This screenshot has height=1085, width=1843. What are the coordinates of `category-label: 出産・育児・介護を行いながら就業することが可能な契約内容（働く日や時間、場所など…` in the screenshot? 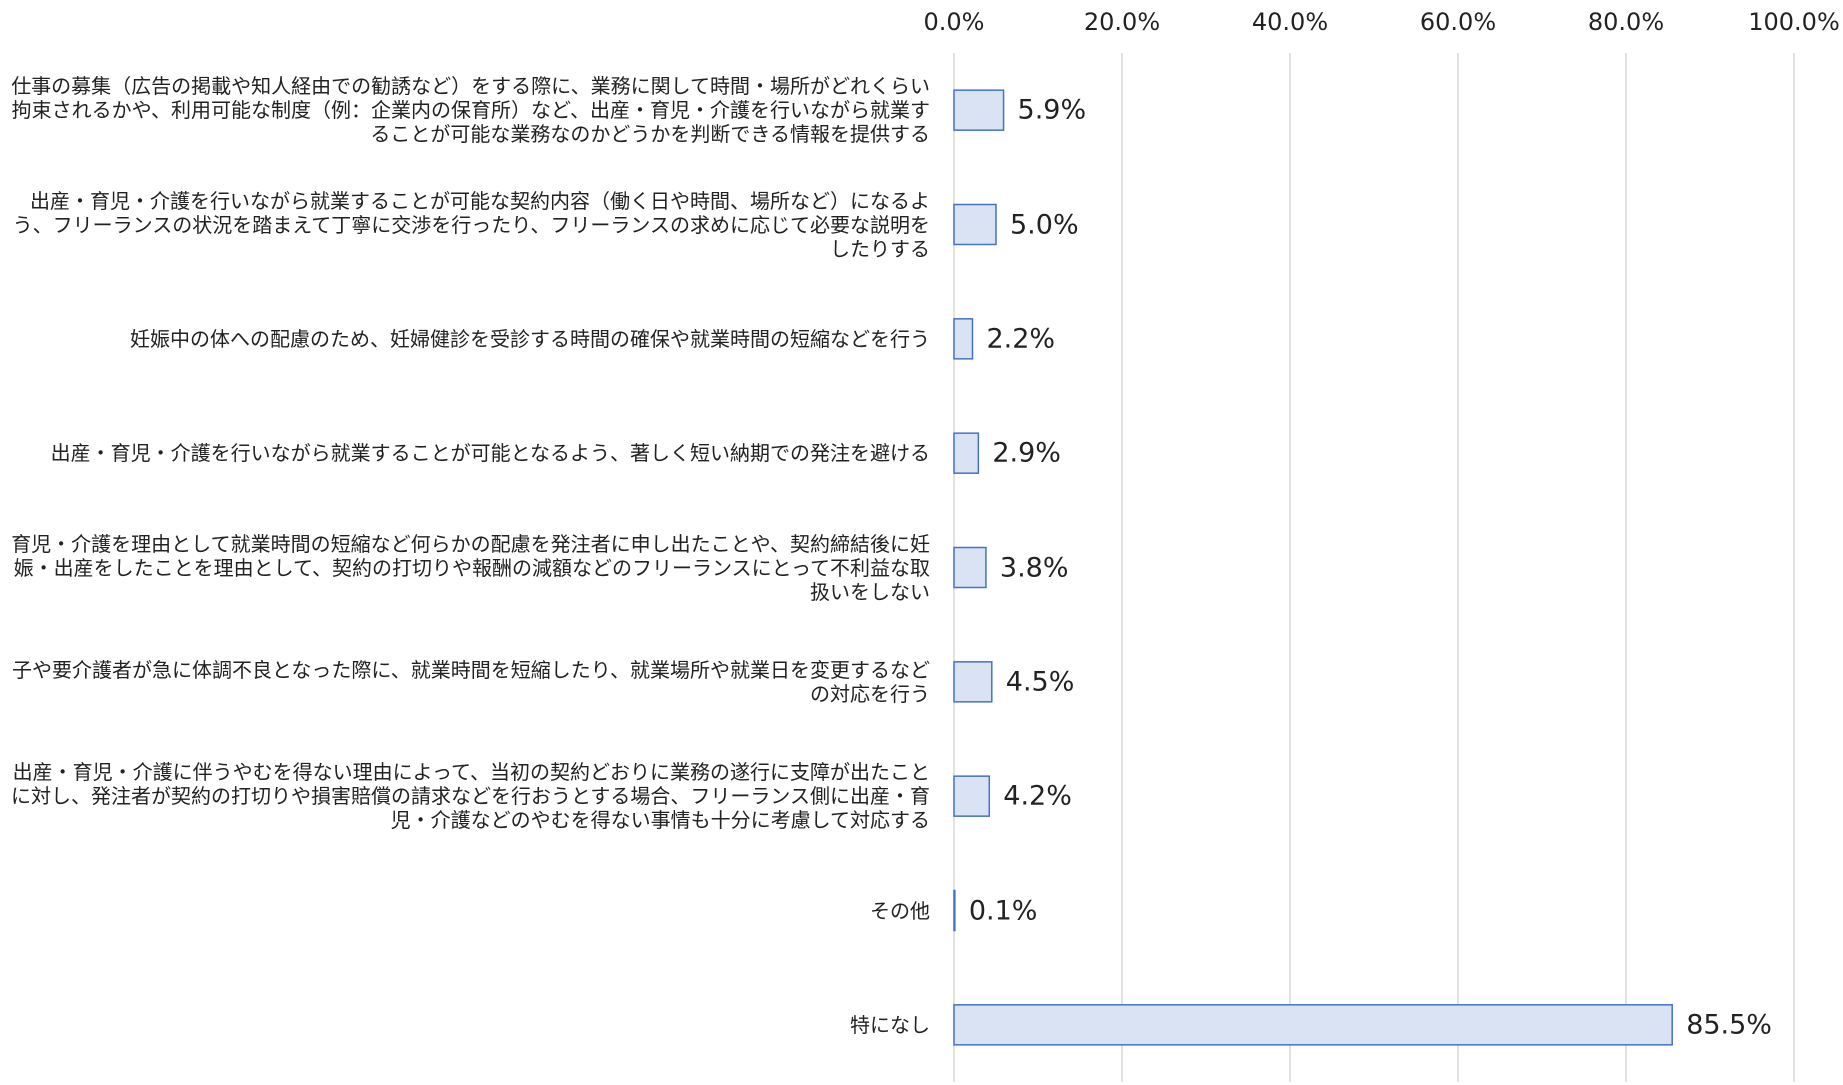 It's located at (471, 224).